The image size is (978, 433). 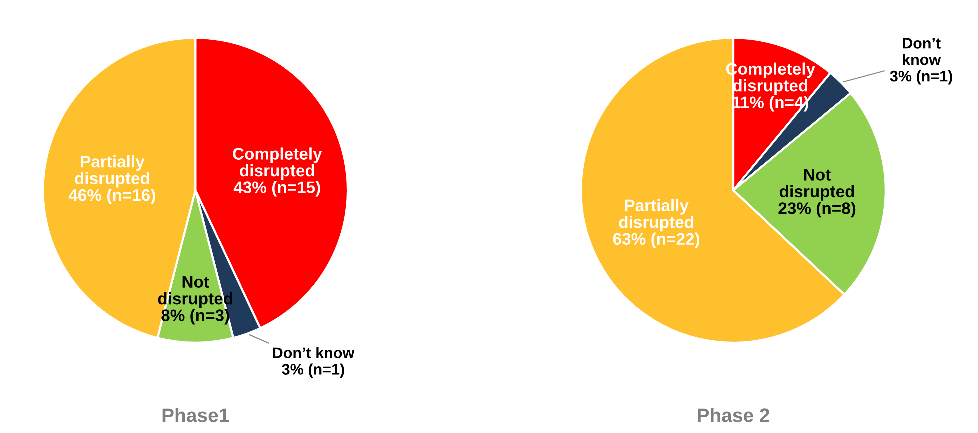 What do you see at coordinates (817, 185) in the screenshot?
I see `slice-label: Not disrupted` at bounding box center [817, 185].